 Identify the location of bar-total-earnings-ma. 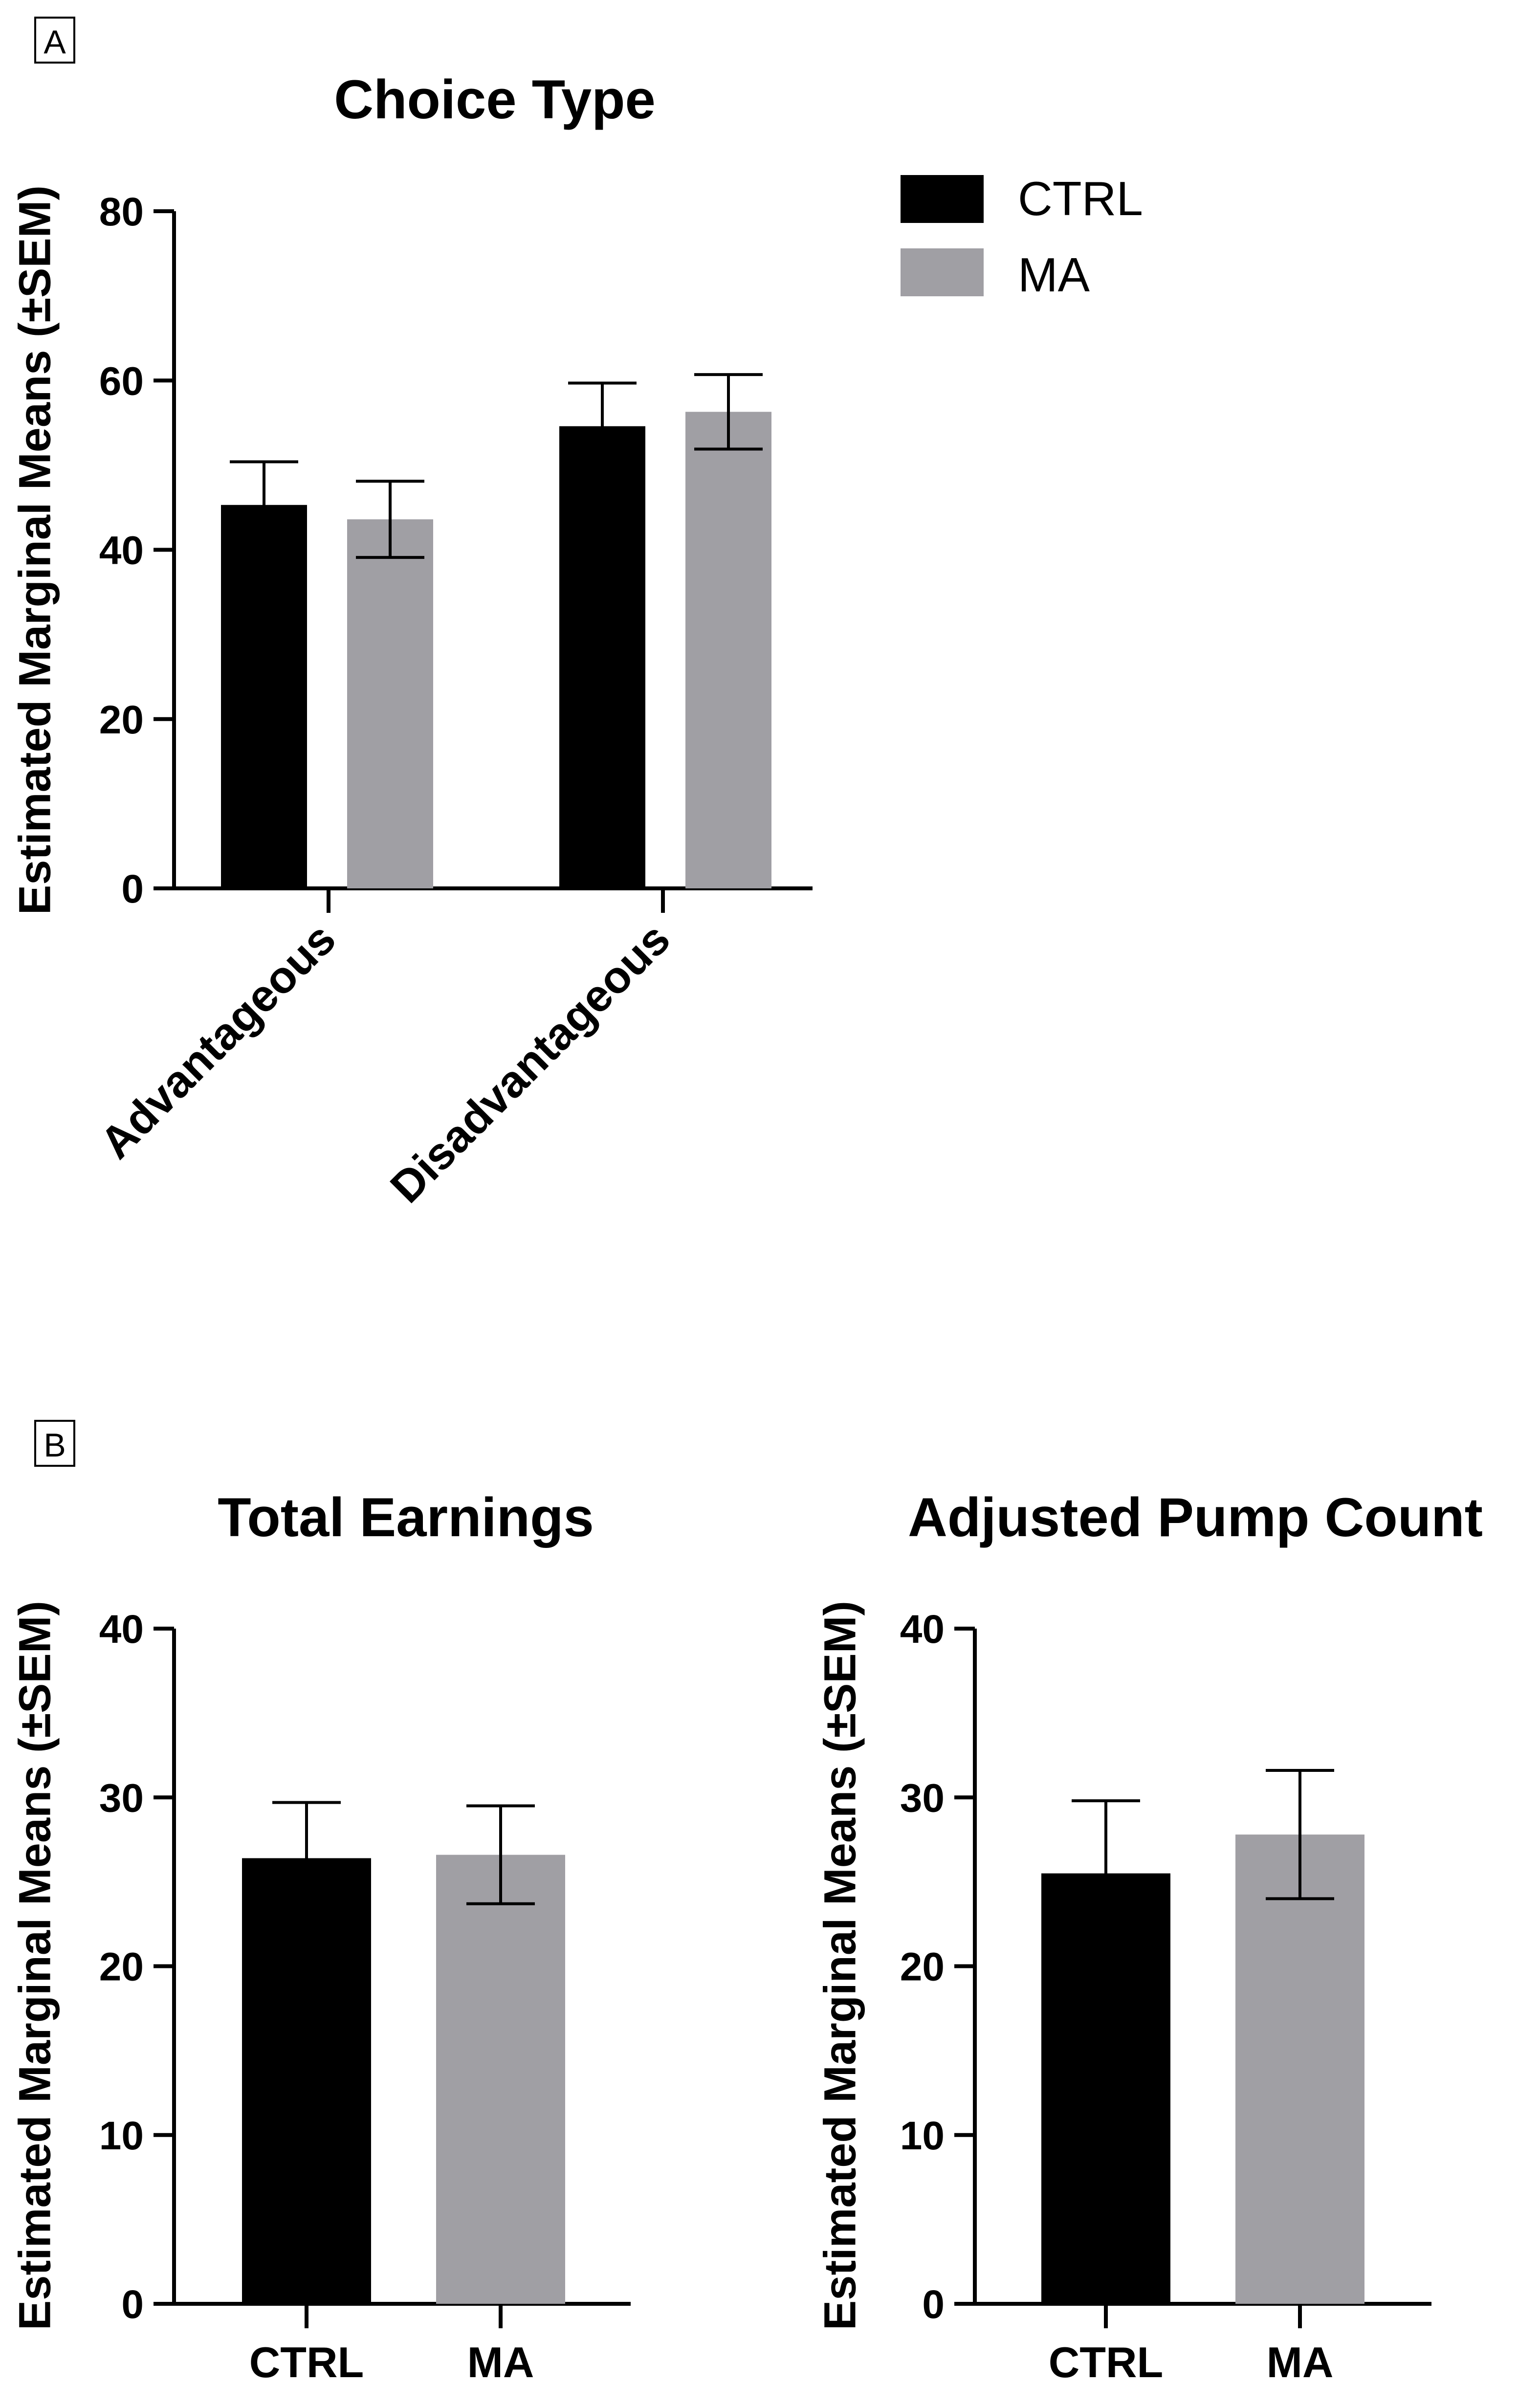
(500, 2079).